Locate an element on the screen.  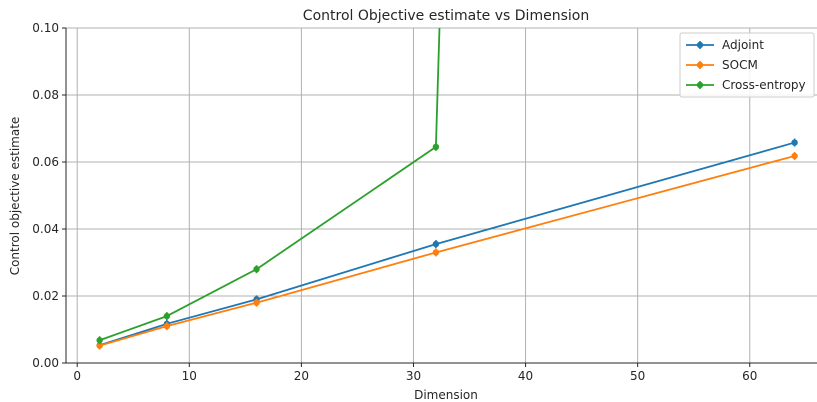
x-tick-label: 40 is located at coordinates (525, 376).